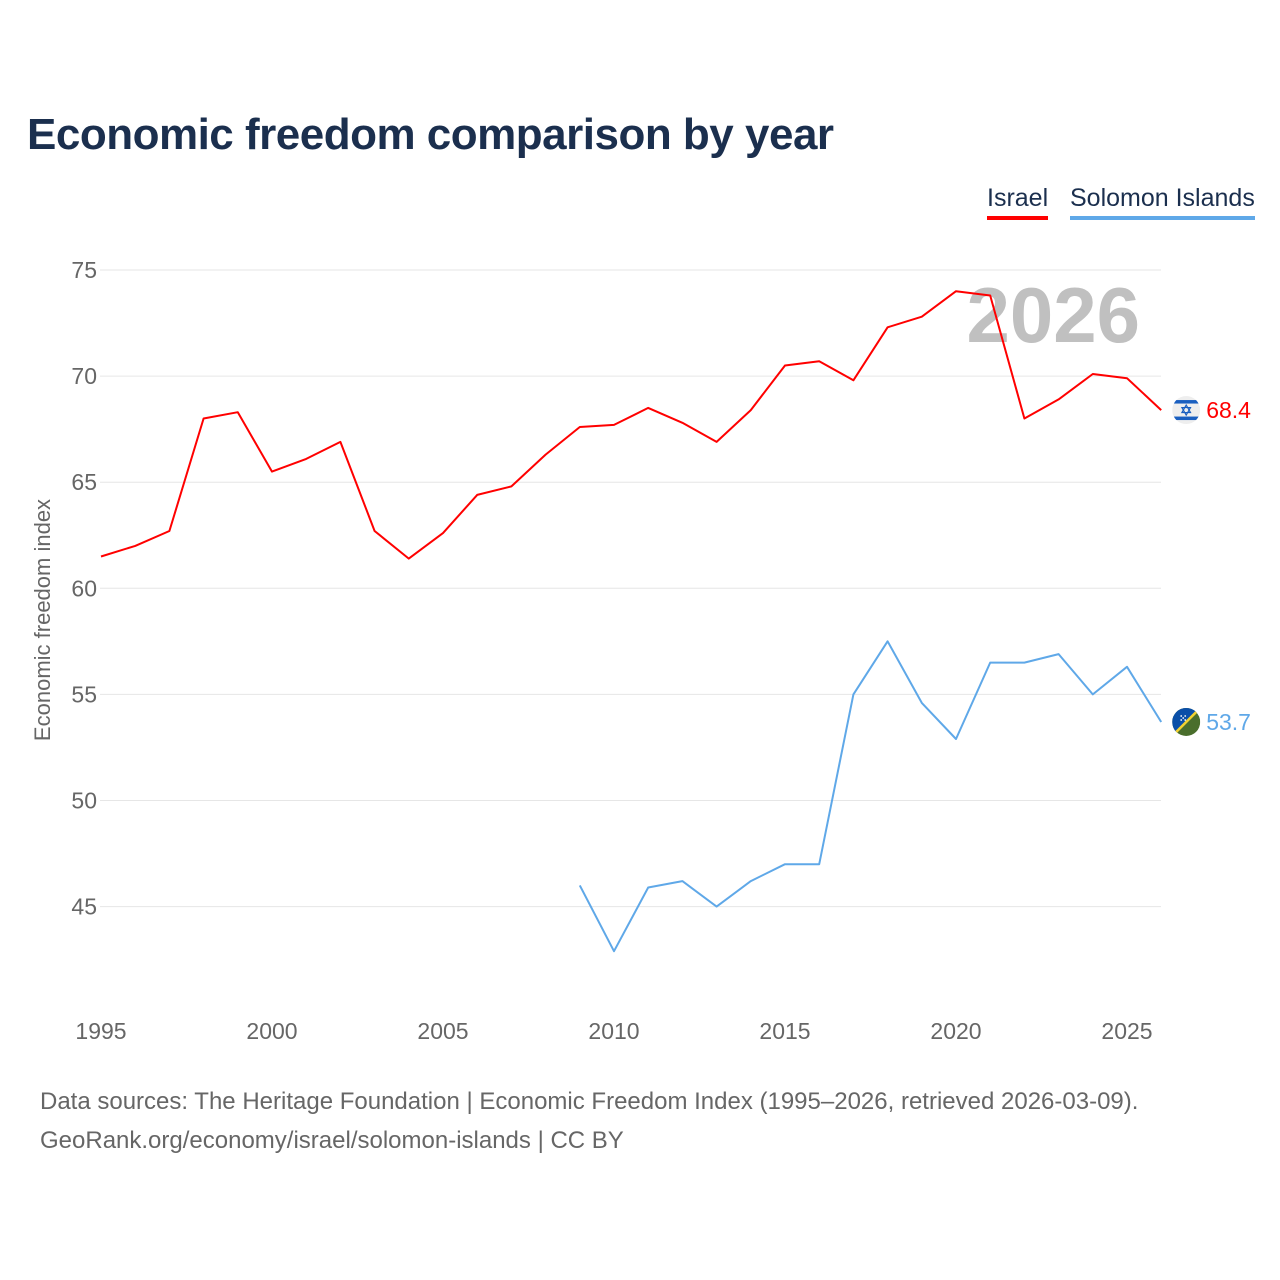 This screenshot has height=1280, width=1280. What do you see at coordinates (84, 907) in the screenshot?
I see `y-tick-label: 45` at bounding box center [84, 907].